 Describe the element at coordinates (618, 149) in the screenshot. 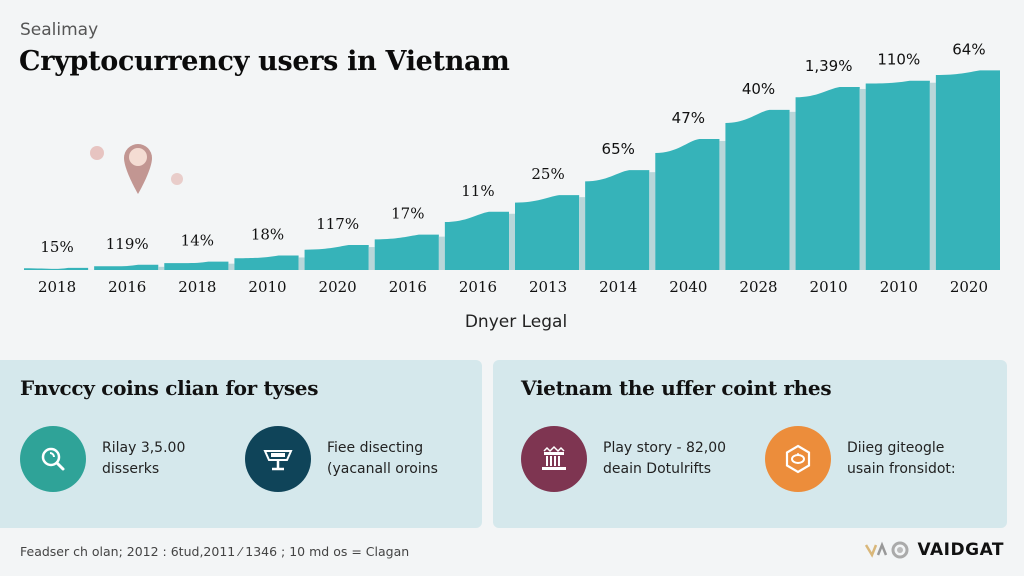

I see `data-label: 65%` at that location.